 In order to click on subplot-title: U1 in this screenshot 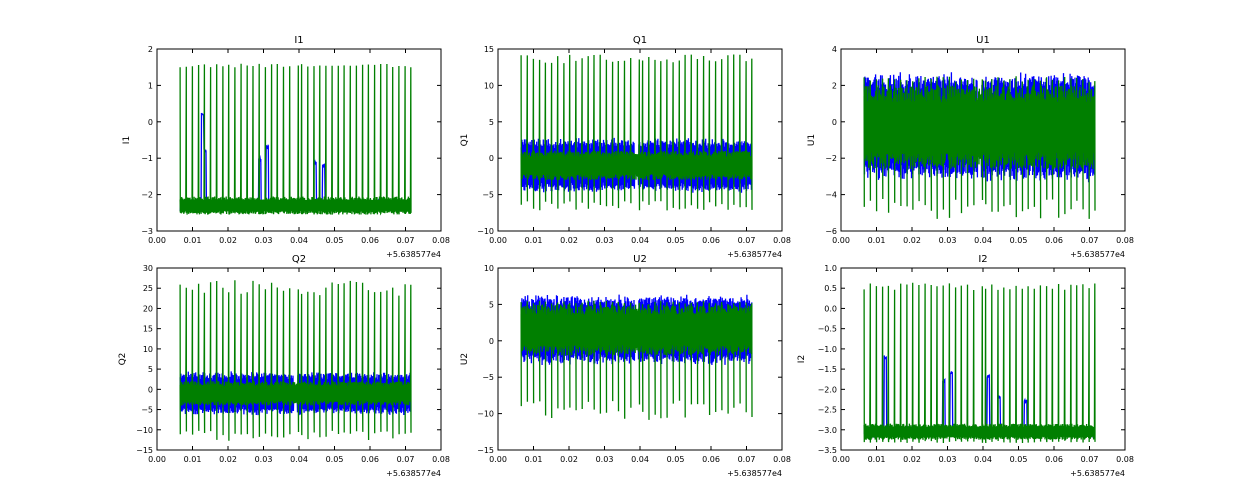, I will do `click(983, 40)`.